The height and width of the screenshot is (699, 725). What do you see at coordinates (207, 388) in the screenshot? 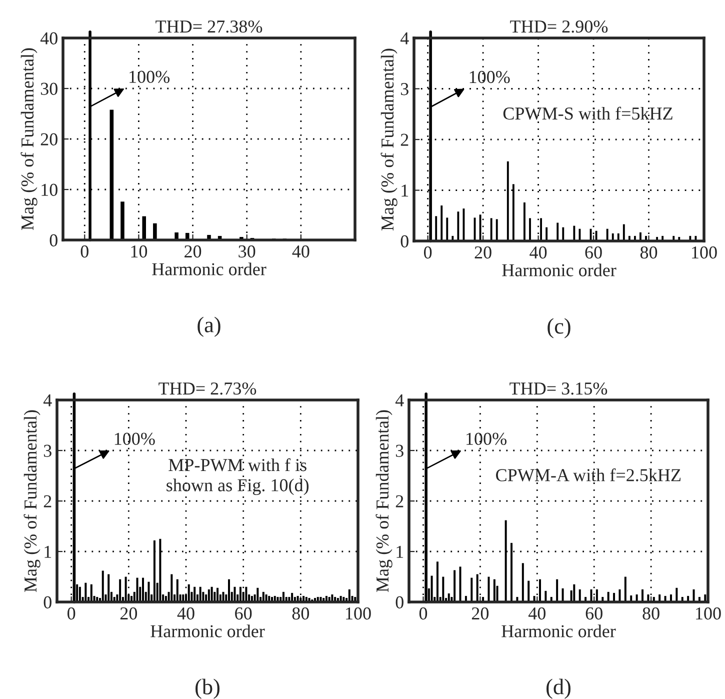
I see `chart-title: THD= 2.73%` at bounding box center [207, 388].